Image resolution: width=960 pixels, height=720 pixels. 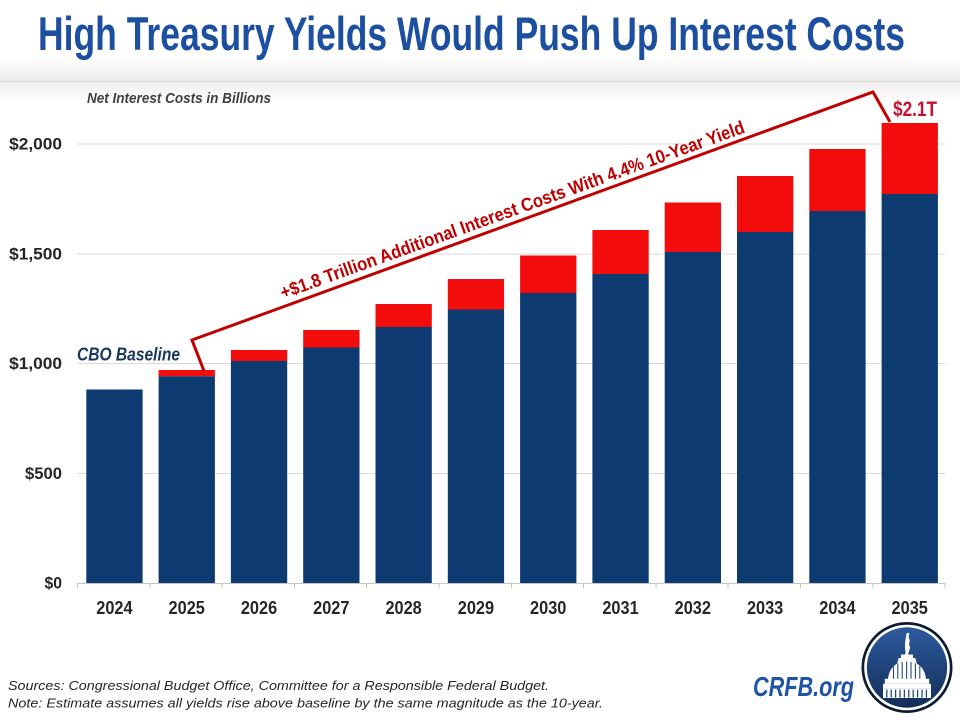 I want to click on svg-text: $1,500, so click(x=35, y=253).